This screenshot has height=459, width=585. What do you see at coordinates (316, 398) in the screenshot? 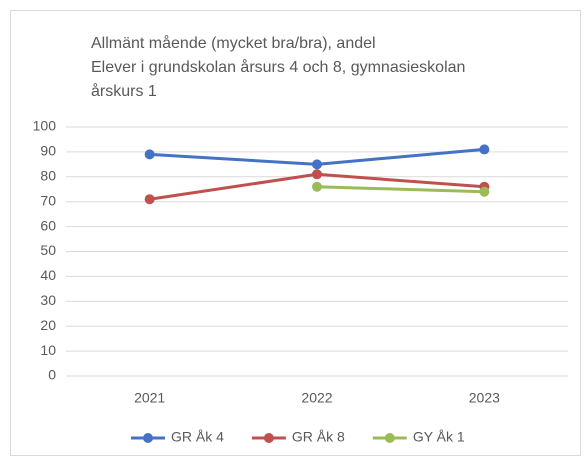
I see `x-tick-label: 2022` at bounding box center [316, 398].